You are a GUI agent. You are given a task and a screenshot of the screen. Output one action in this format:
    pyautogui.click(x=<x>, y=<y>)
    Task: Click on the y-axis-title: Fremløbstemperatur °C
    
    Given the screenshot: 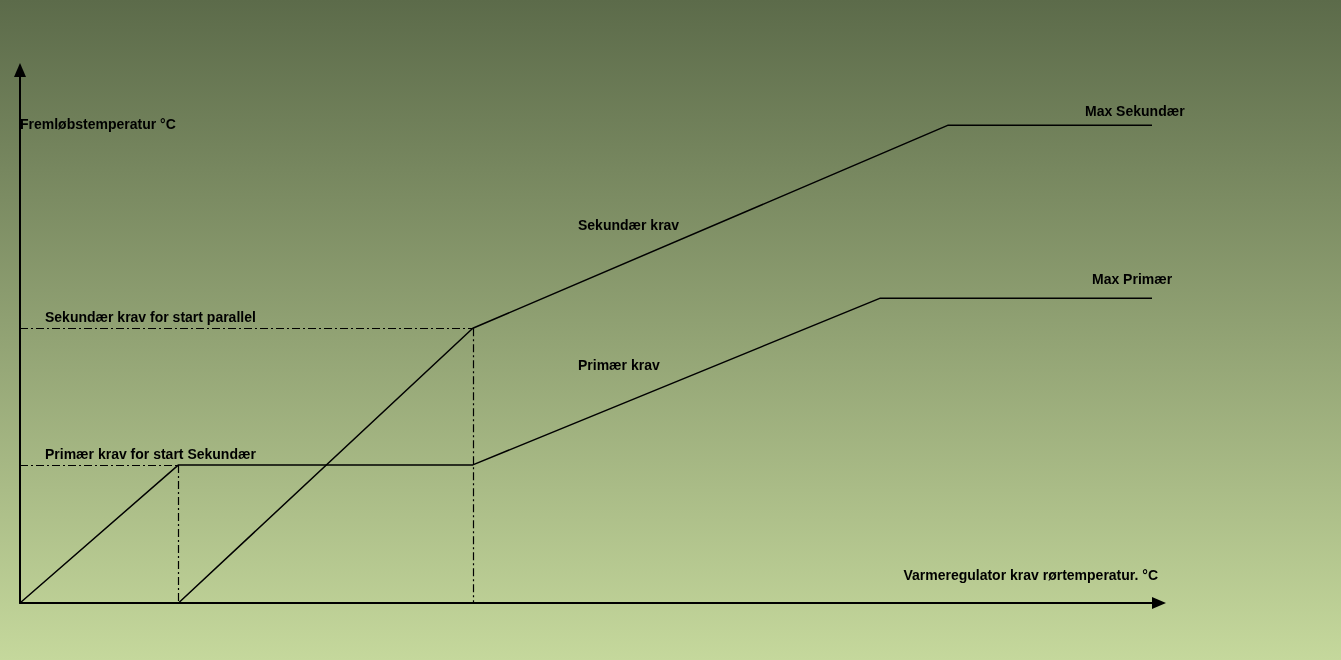 What is the action you would take?
    pyautogui.click(x=98, y=124)
    